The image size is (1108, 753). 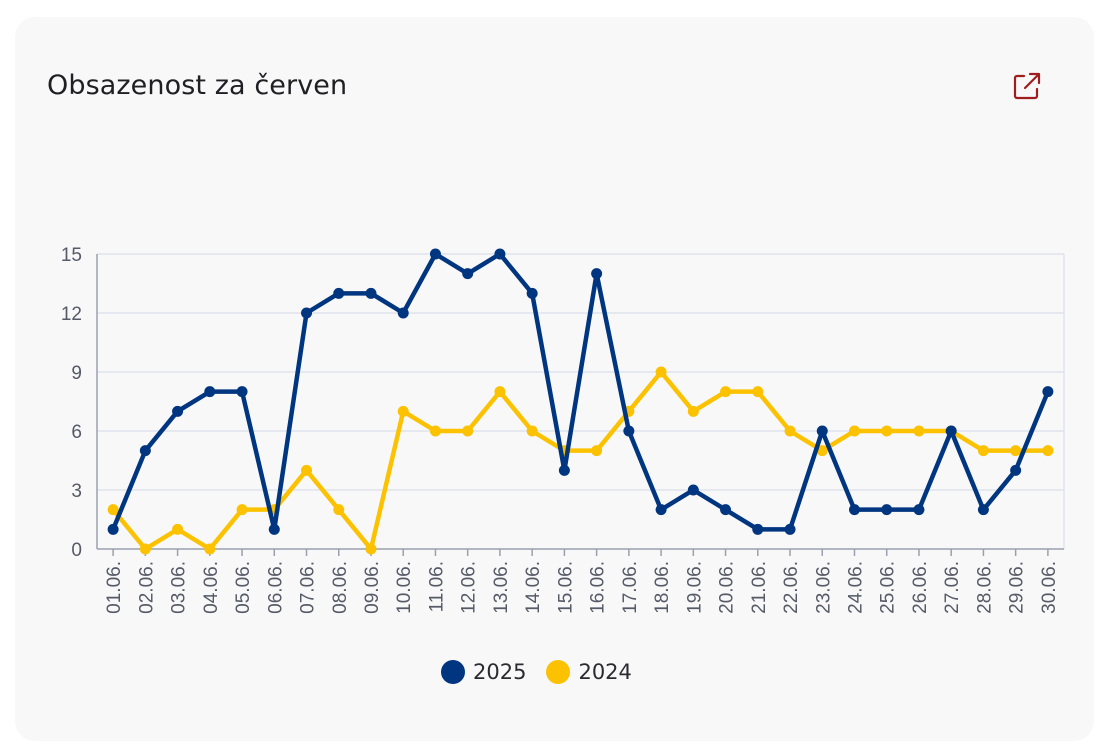 I want to click on x-tick-label: 18.06., so click(x=662, y=587).